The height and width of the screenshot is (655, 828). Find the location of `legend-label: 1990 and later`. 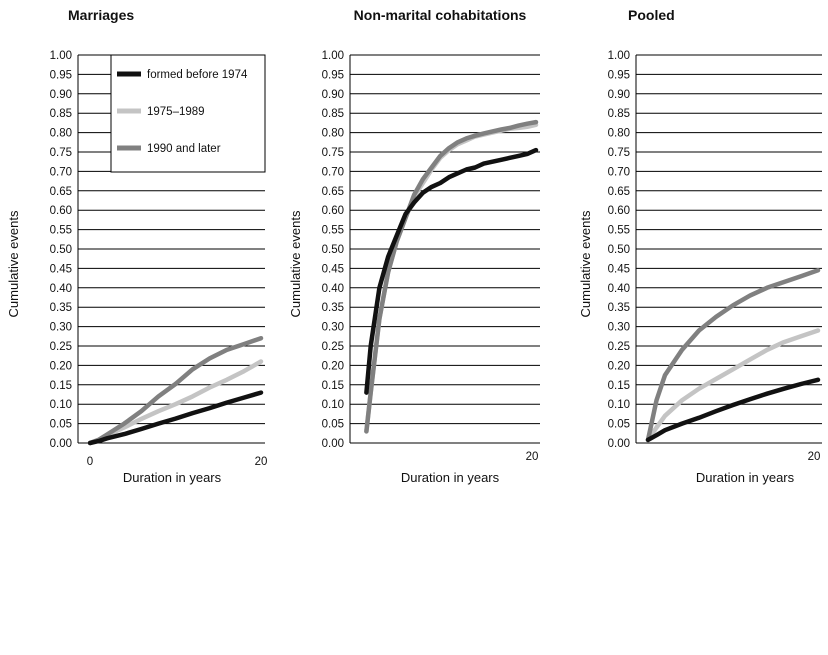

legend-label: 1990 and later is located at coordinates (184, 149).